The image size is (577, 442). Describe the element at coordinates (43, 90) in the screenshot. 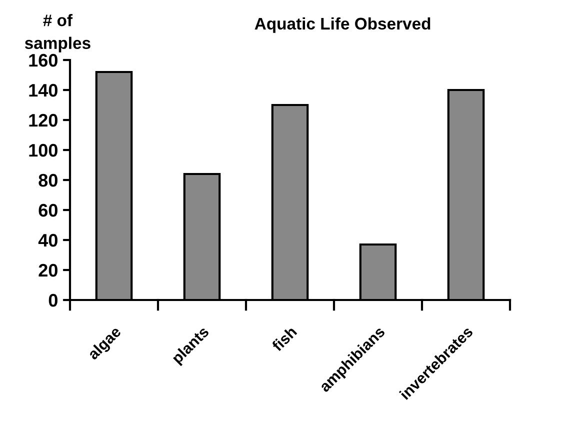

I see `y-tick-label: 140` at that location.